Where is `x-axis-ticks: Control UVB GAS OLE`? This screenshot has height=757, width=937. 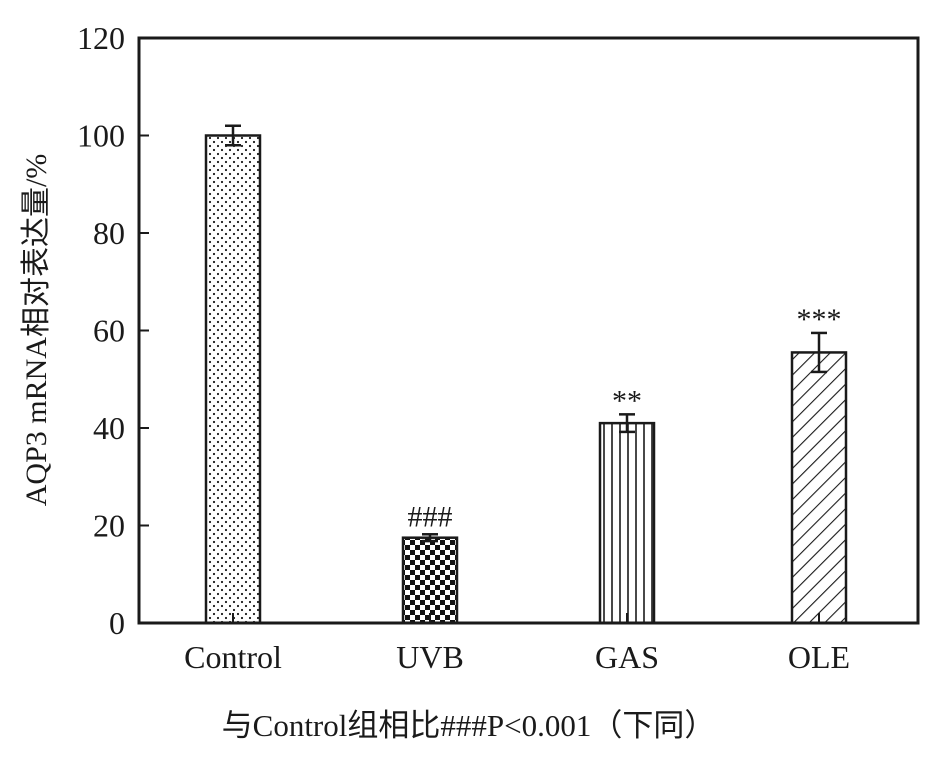
x-axis-ticks: Control UVB GAS OLE is located at coordinates (517, 644).